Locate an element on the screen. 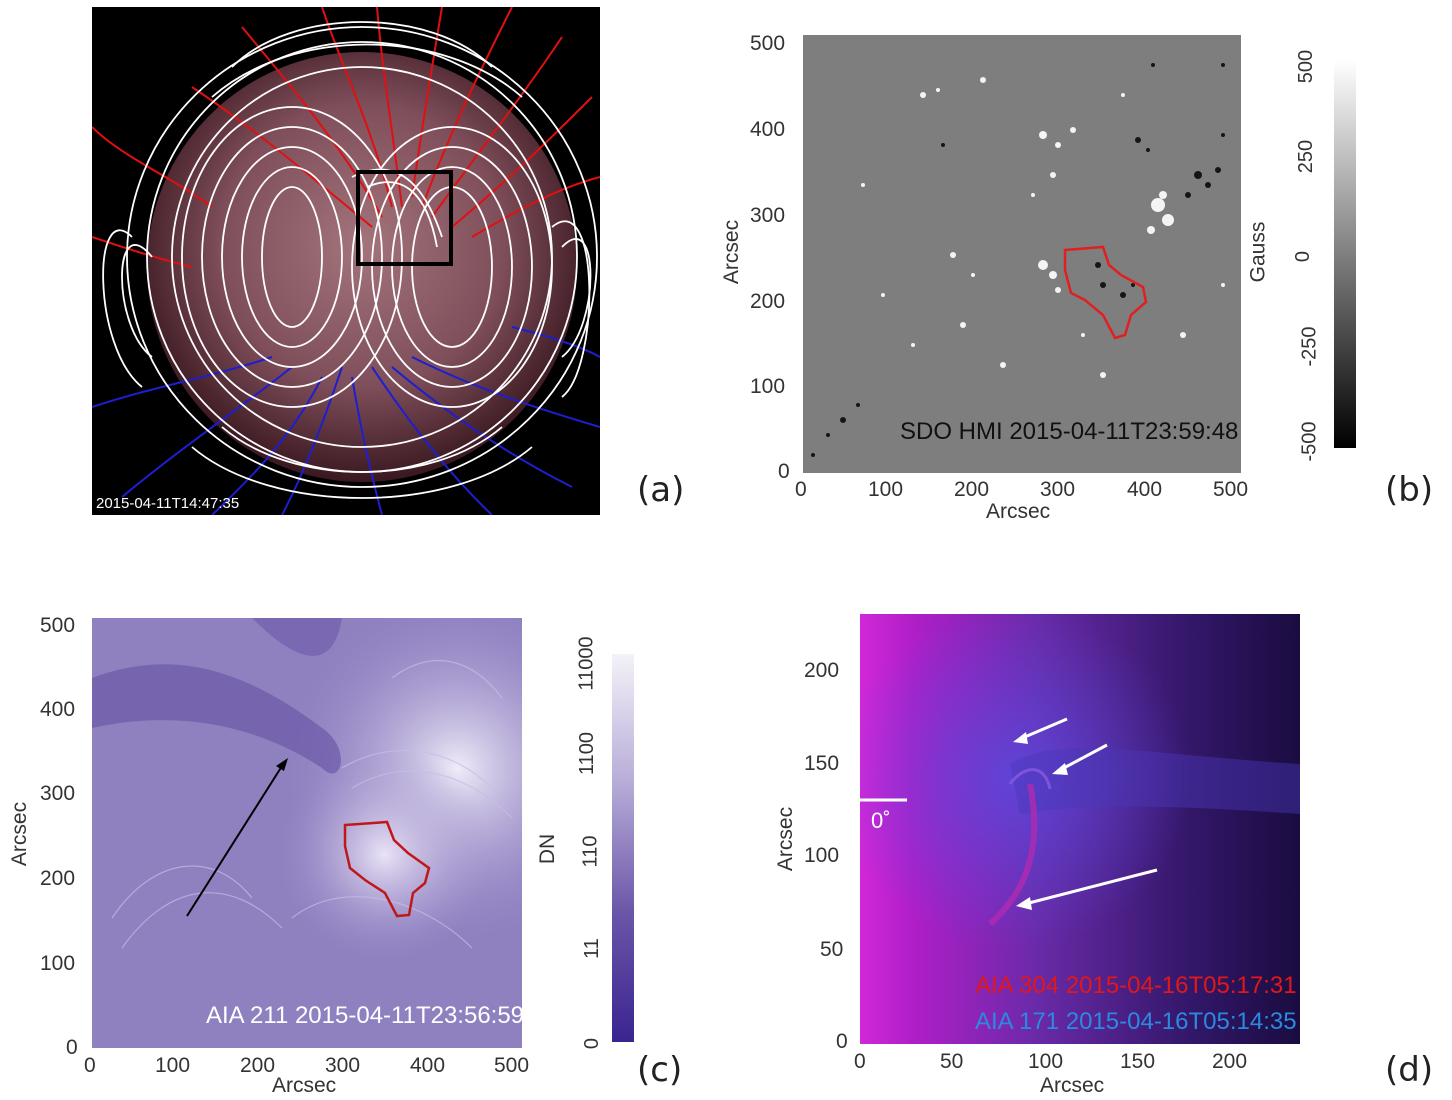  panel-letter-d: (d) is located at coordinates (1409, 1070).